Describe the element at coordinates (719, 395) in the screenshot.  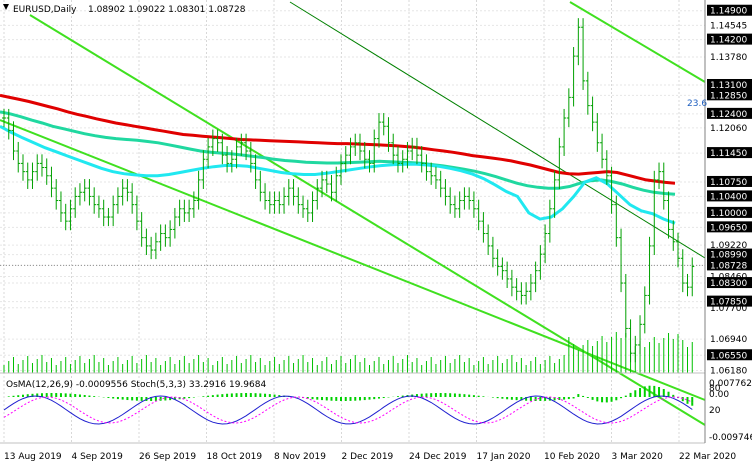
I see `osma-scale-zero: 0.00` at that location.